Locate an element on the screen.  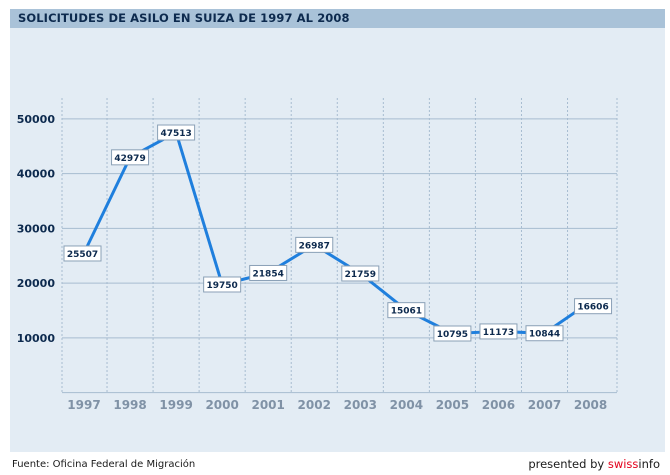
data-label-8: 10795 is located at coordinates (452, 335).